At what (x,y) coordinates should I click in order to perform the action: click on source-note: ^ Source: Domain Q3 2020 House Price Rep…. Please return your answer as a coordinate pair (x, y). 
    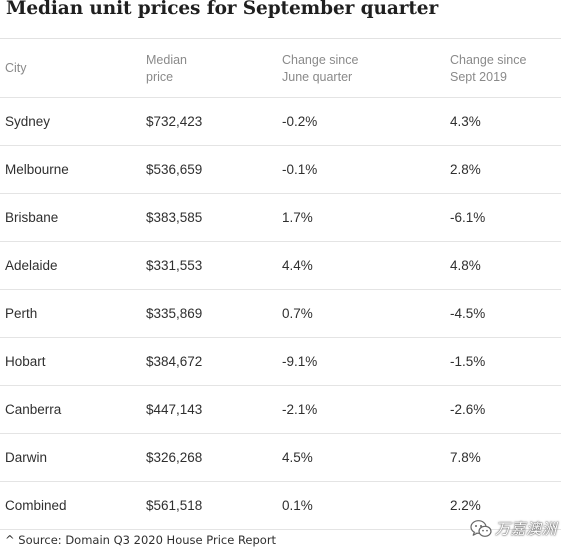
    Looking at the image, I should click on (141, 540).